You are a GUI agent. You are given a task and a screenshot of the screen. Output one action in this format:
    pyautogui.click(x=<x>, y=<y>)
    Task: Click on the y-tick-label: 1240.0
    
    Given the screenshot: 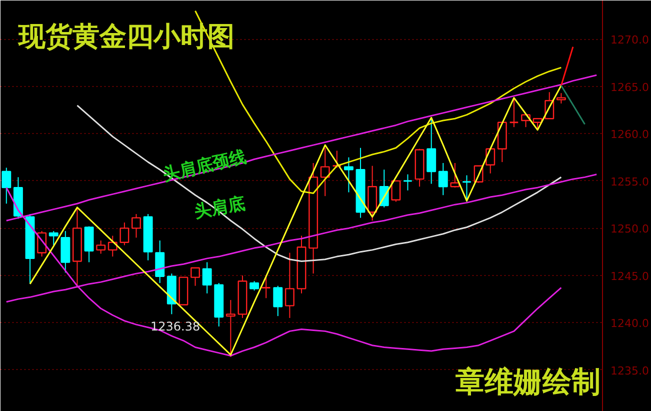 What is the action you would take?
    pyautogui.click(x=629, y=323)
    